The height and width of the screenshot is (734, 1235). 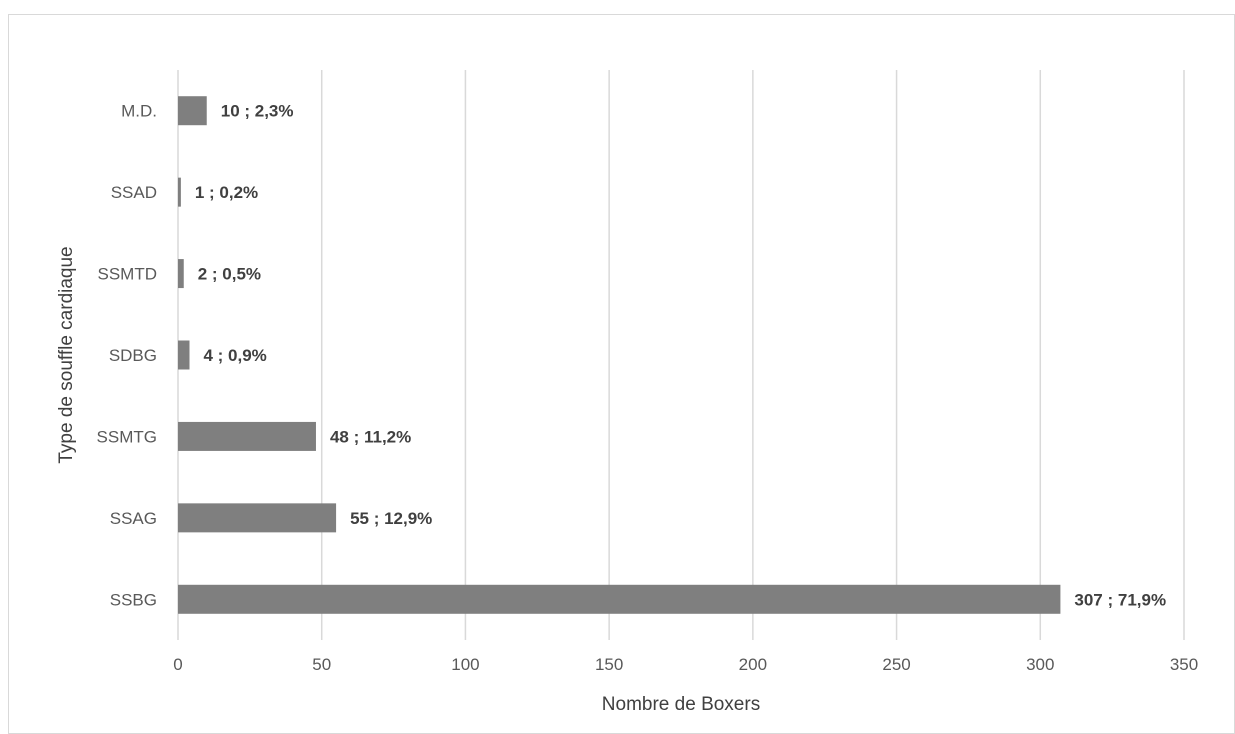 I want to click on category-label: SDBG, so click(x=133, y=355).